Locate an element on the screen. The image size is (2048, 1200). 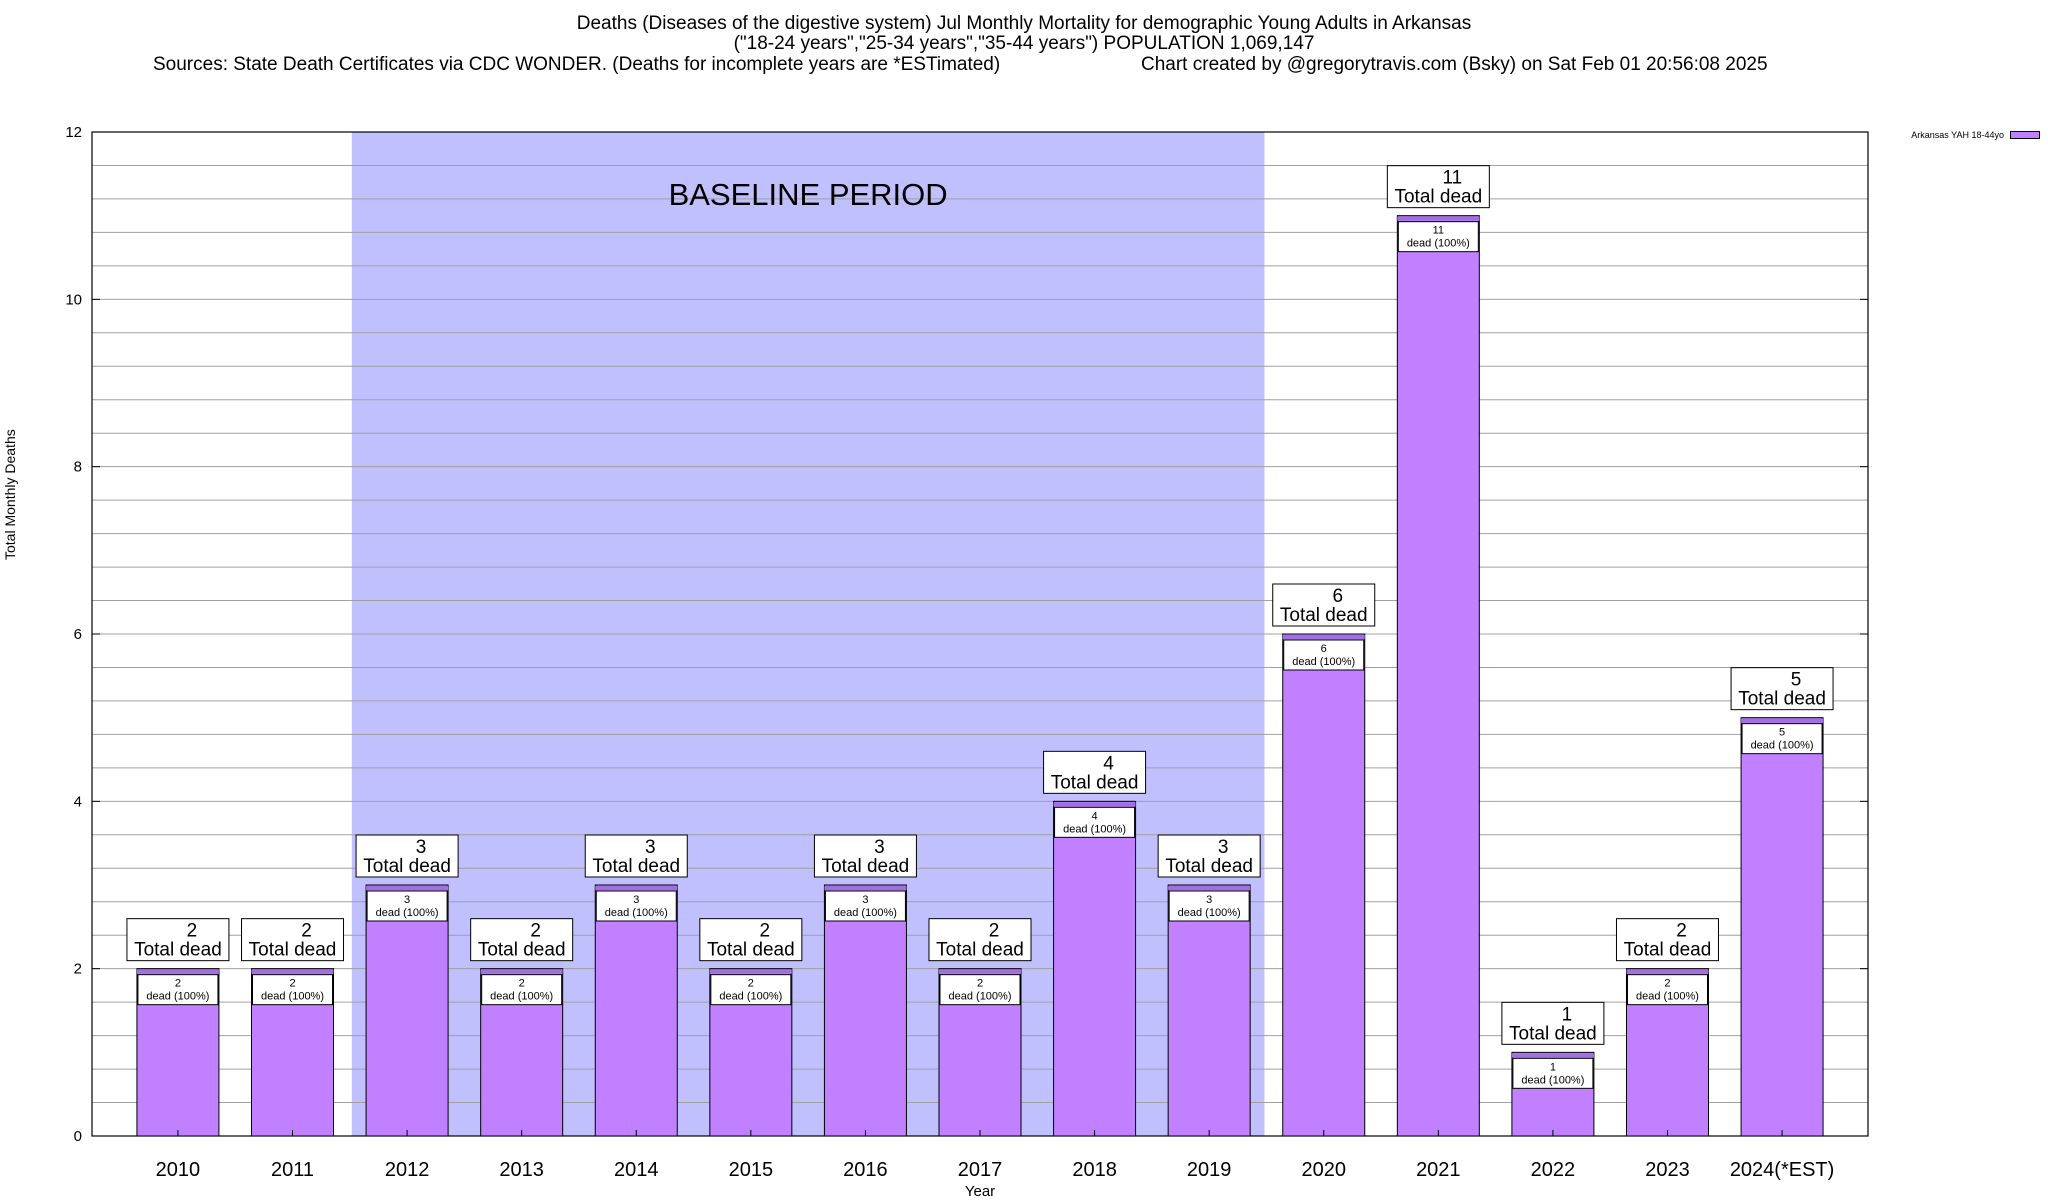
legend: Arkansas YAH 18-44yo is located at coordinates (1975, 135).